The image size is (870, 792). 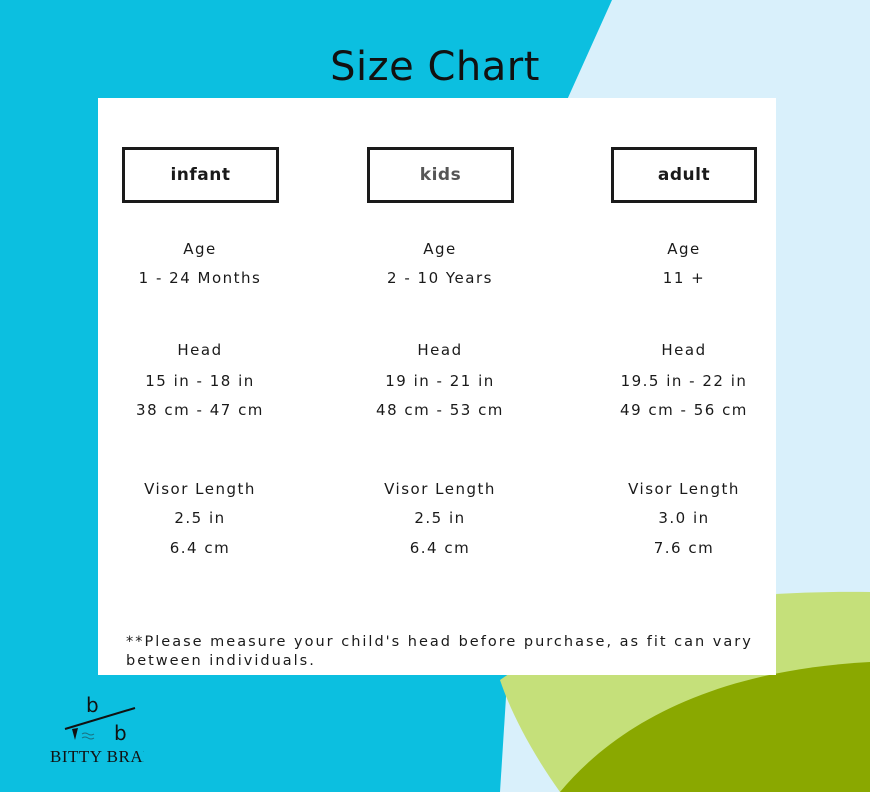 What do you see at coordinates (200, 175) in the screenshot?
I see `infant-header: infant` at bounding box center [200, 175].